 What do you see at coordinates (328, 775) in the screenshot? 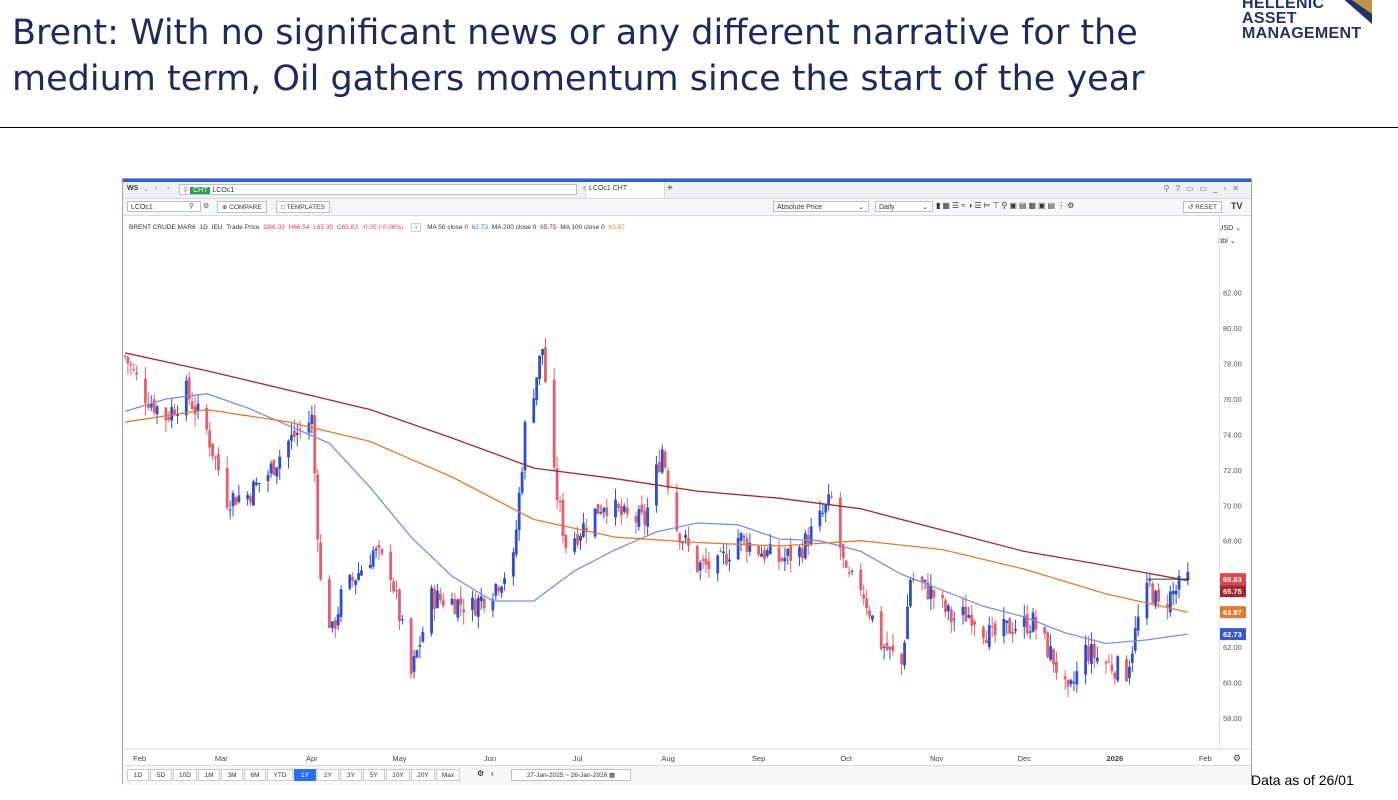
I see `range-button-2y: 2Y` at bounding box center [328, 775].